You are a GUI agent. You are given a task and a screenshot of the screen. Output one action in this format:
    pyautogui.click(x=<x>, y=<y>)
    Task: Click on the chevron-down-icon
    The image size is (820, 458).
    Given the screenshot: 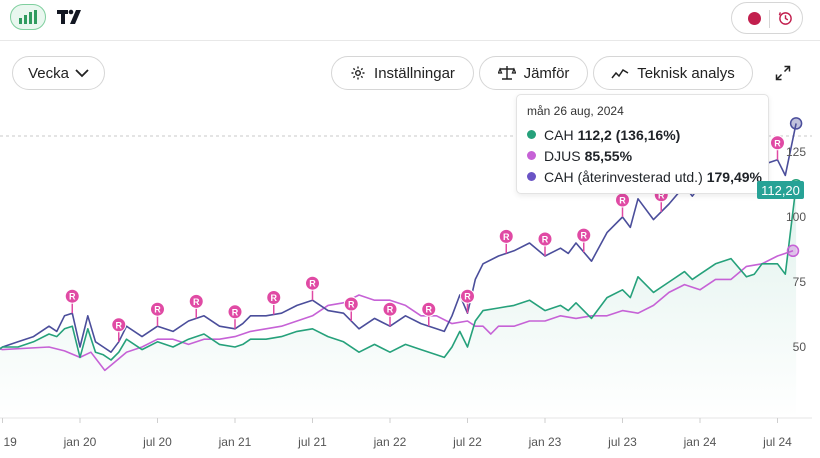 What is the action you would take?
    pyautogui.click(x=82, y=73)
    